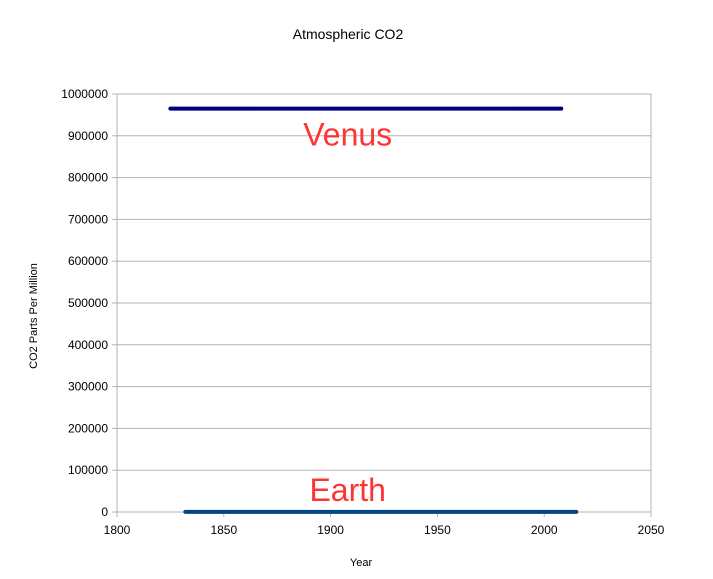  What do you see at coordinates (88, 470) in the screenshot?
I see `y-tick-label: 100000` at bounding box center [88, 470].